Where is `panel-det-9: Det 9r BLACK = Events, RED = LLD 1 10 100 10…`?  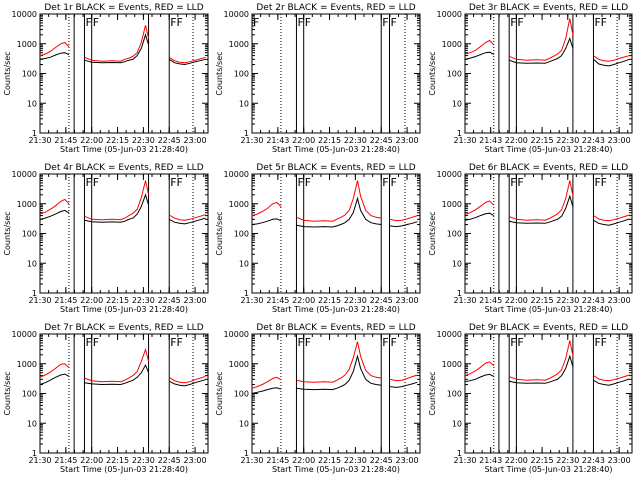 panel-det-9: Det 9r BLACK = Events, RED = LLD 1 10 100 10… is located at coordinates (530, 398).